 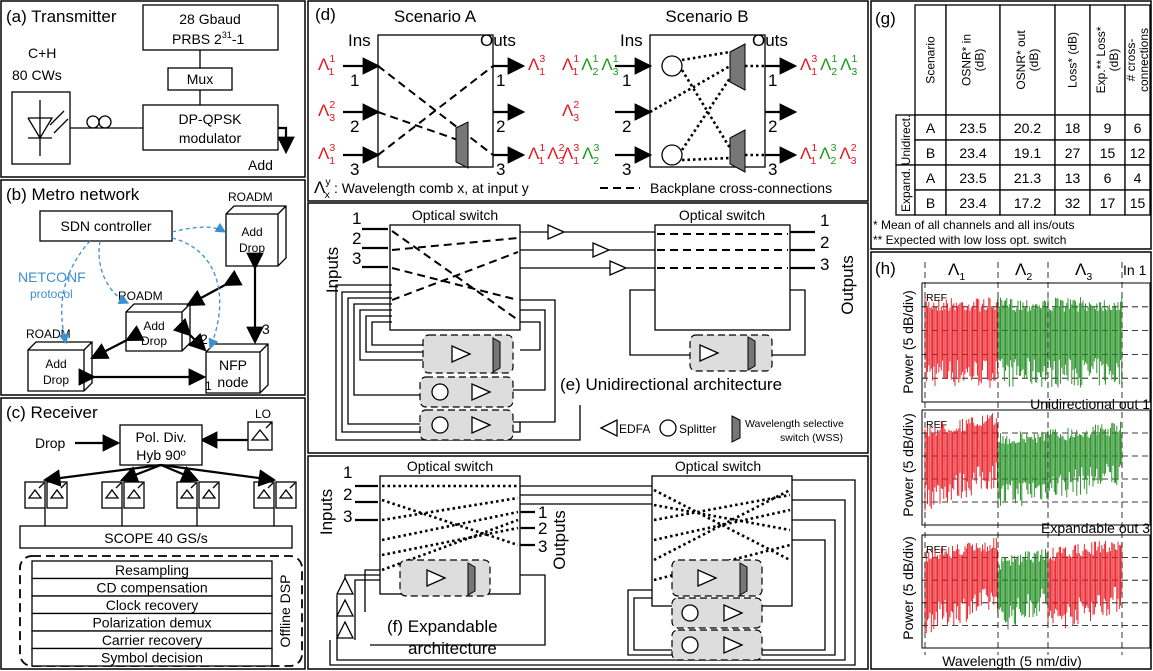 I want to click on add-label: Add, so click(x=260, y=165).